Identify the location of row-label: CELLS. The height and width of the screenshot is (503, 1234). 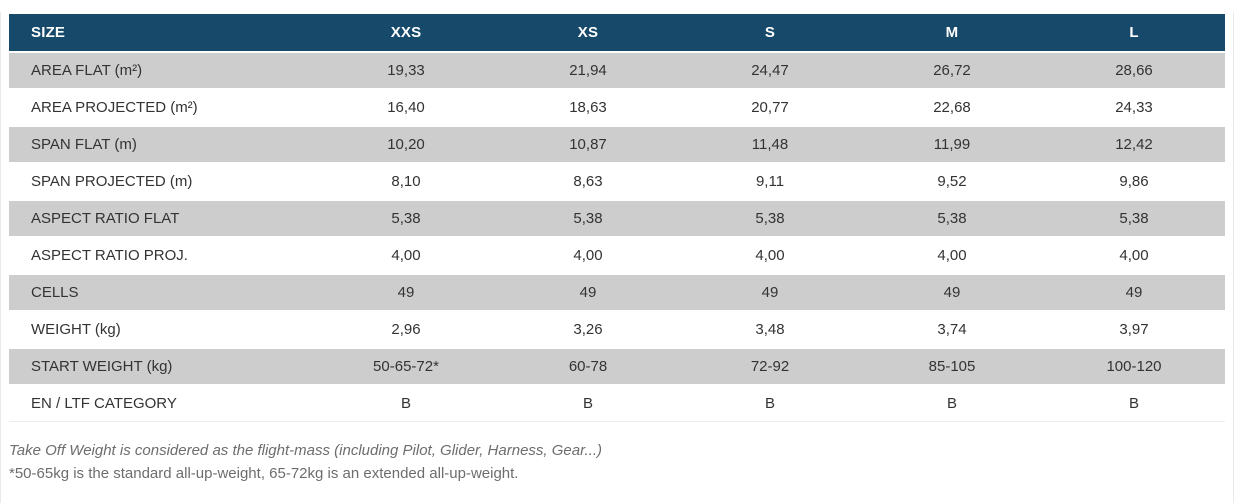
(162, 292).